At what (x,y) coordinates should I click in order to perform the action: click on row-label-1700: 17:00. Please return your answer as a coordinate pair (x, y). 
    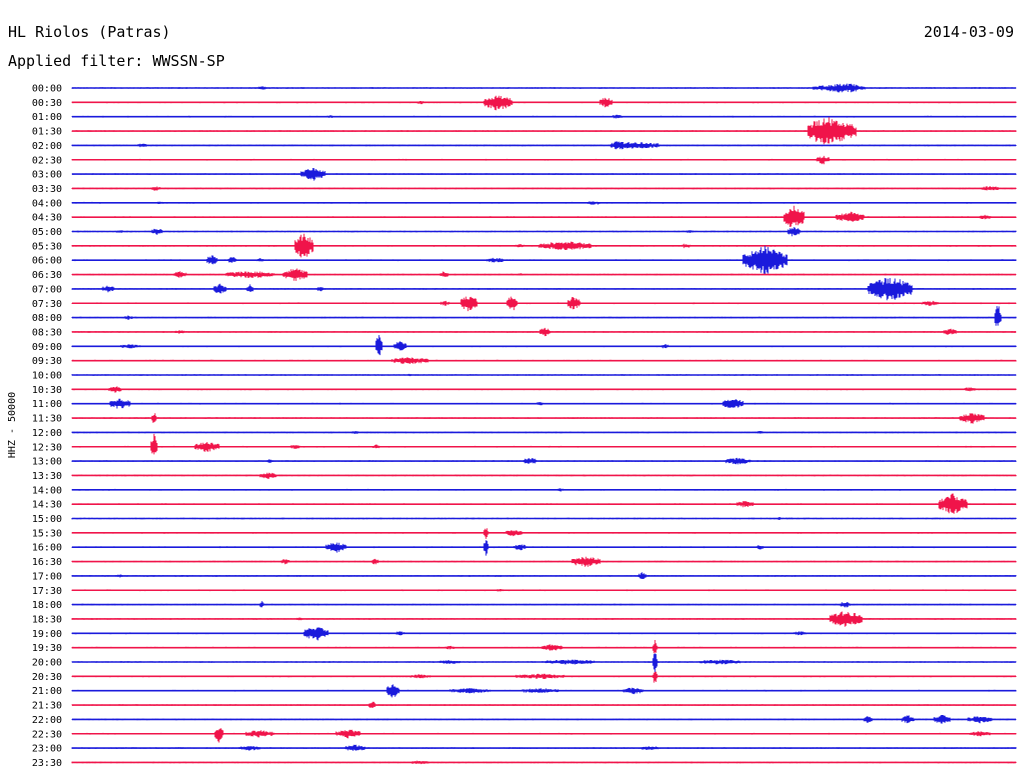
    Looking at the image, I should click on (47, 576).